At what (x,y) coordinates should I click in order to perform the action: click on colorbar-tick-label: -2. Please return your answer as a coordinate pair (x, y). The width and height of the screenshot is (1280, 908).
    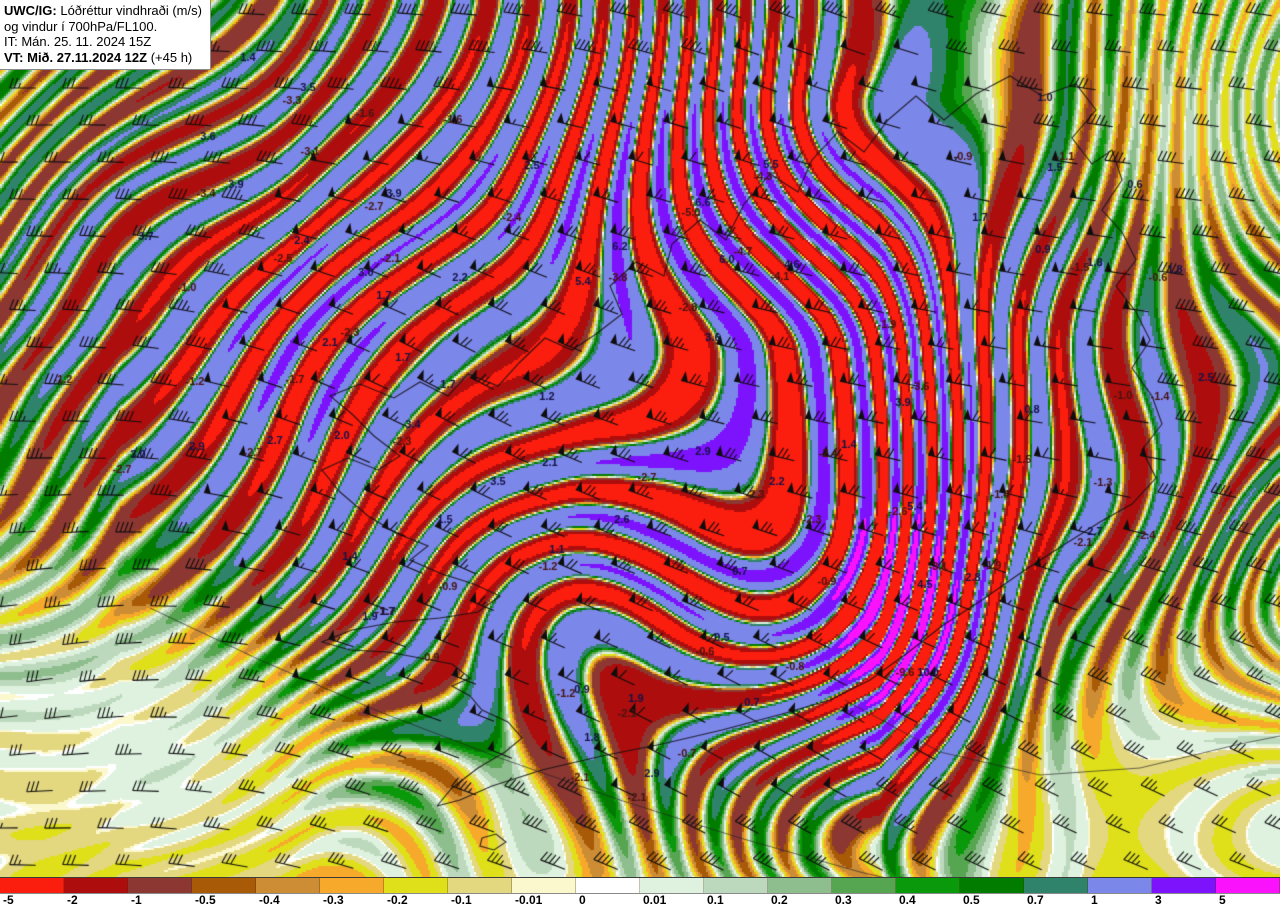
    Looking at the image, I should click on (72, 900).